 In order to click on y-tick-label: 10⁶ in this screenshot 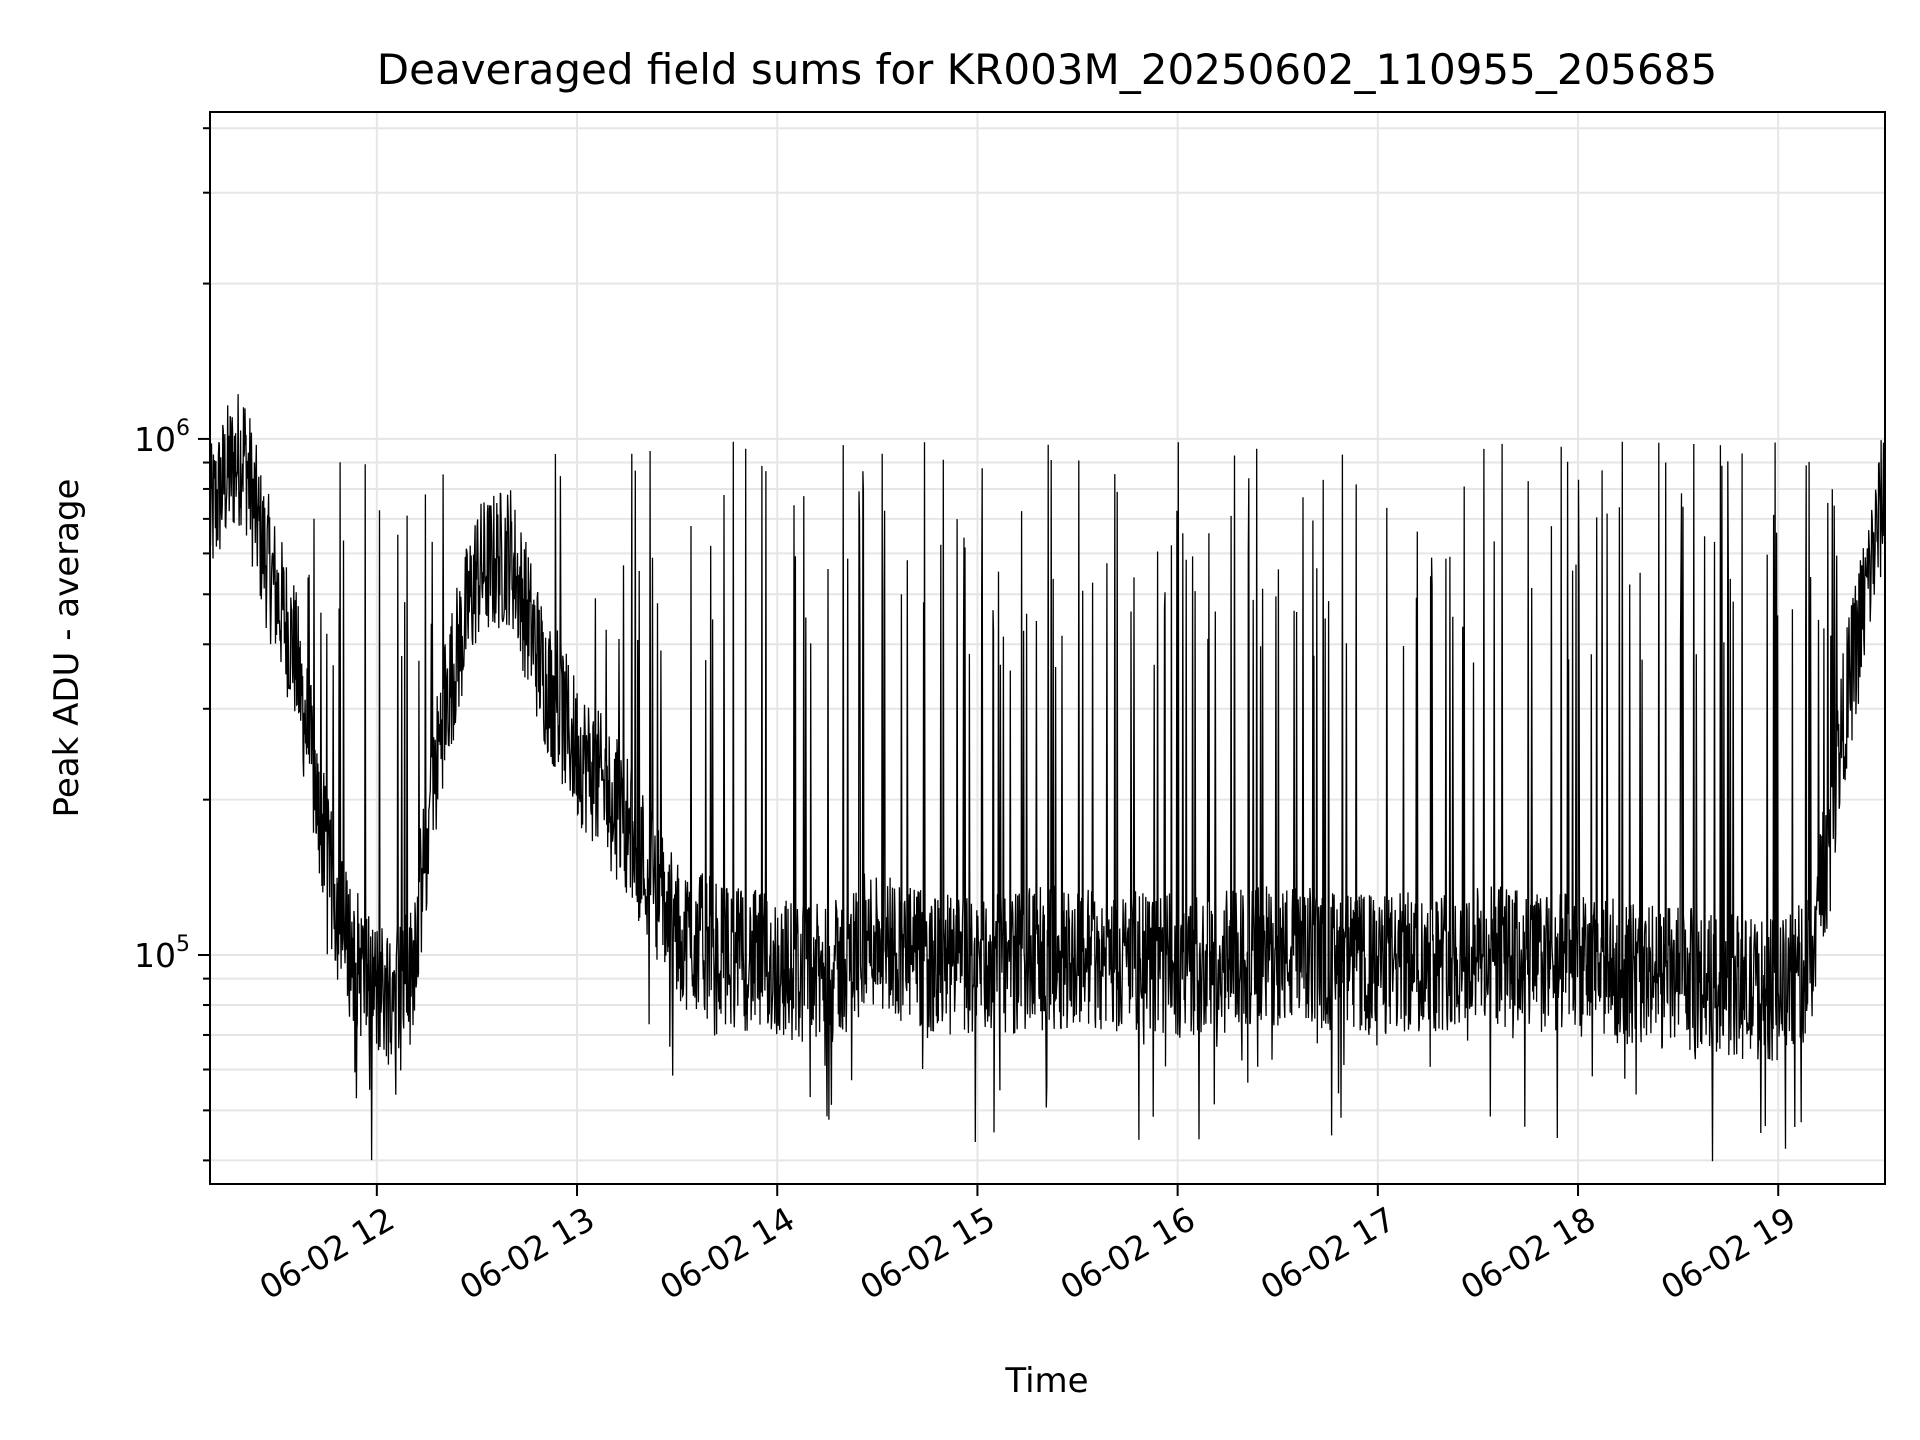, I will do `click(162, 437)`.